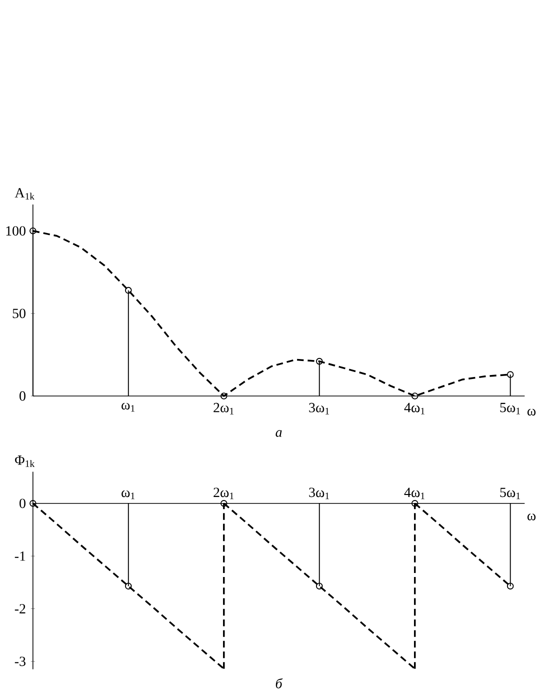  Describe the element at coordinates (25, 461) in the screenshot. I see `y-axis-title: Φ$_{1k}$` at that location.